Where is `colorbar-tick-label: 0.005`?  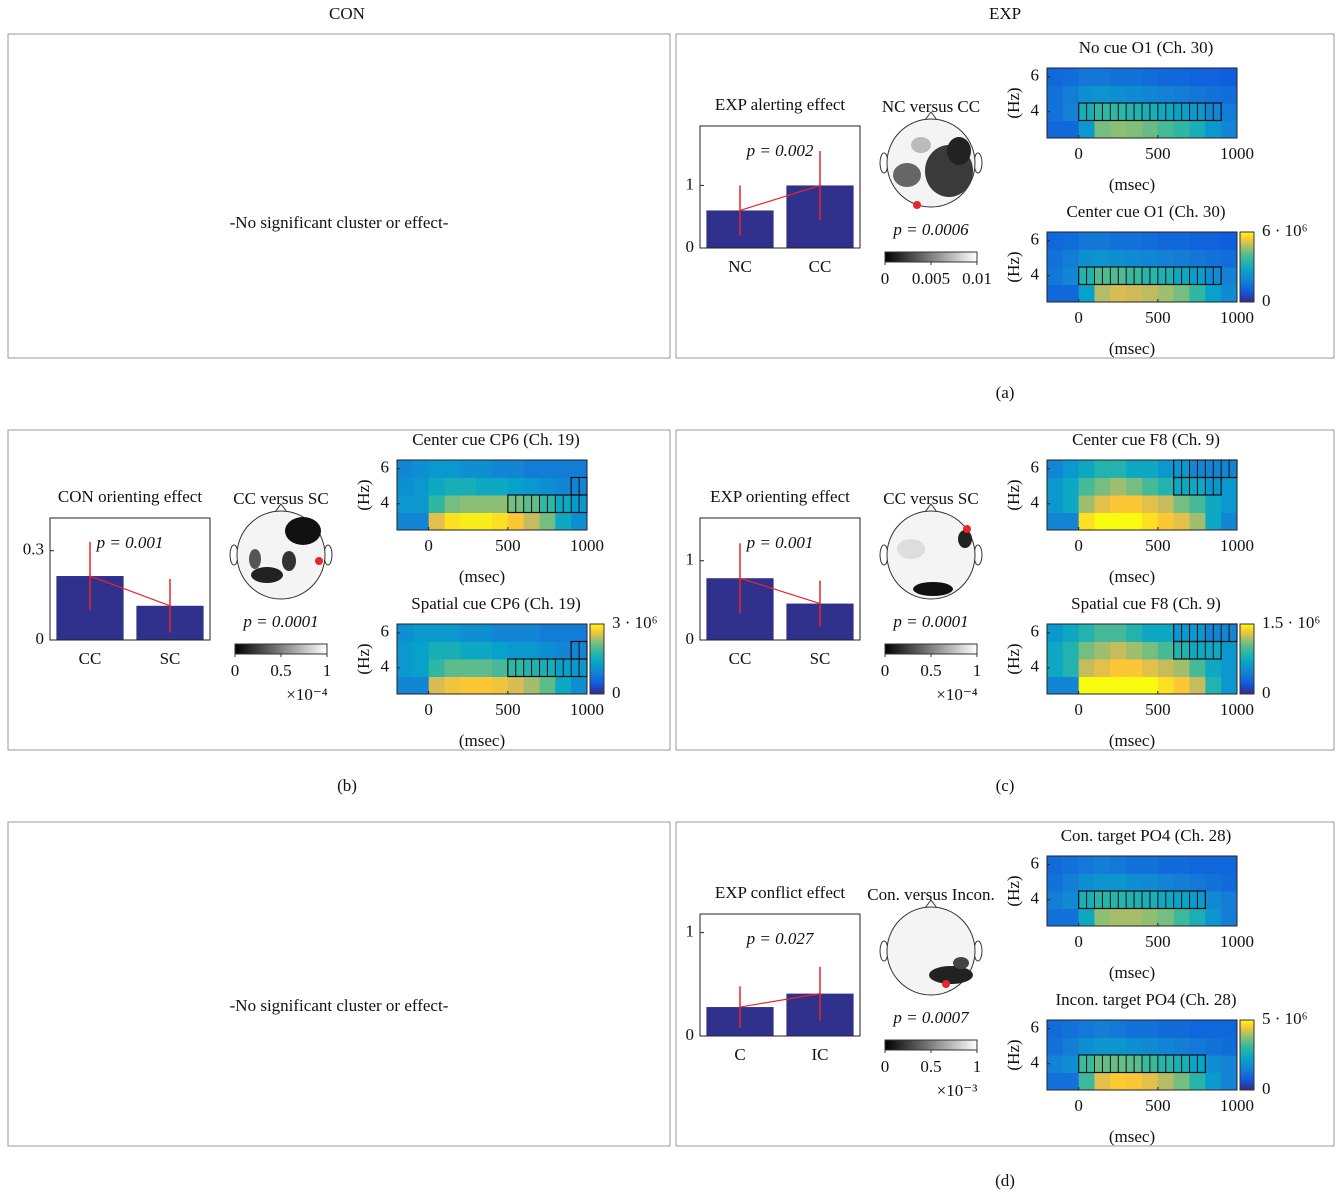
colorbar-tick-label: 0.005 is located at coordinates (931, 278).